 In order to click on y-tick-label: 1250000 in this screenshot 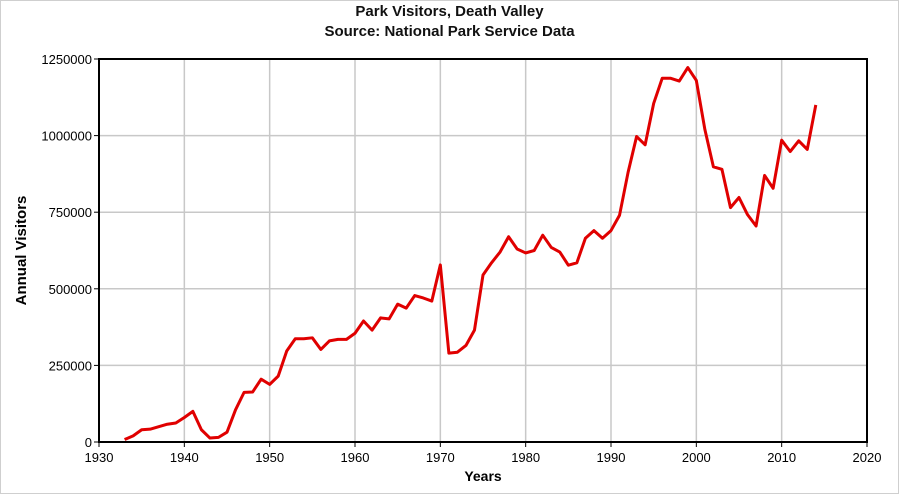, I will do `click(66, 59)`.